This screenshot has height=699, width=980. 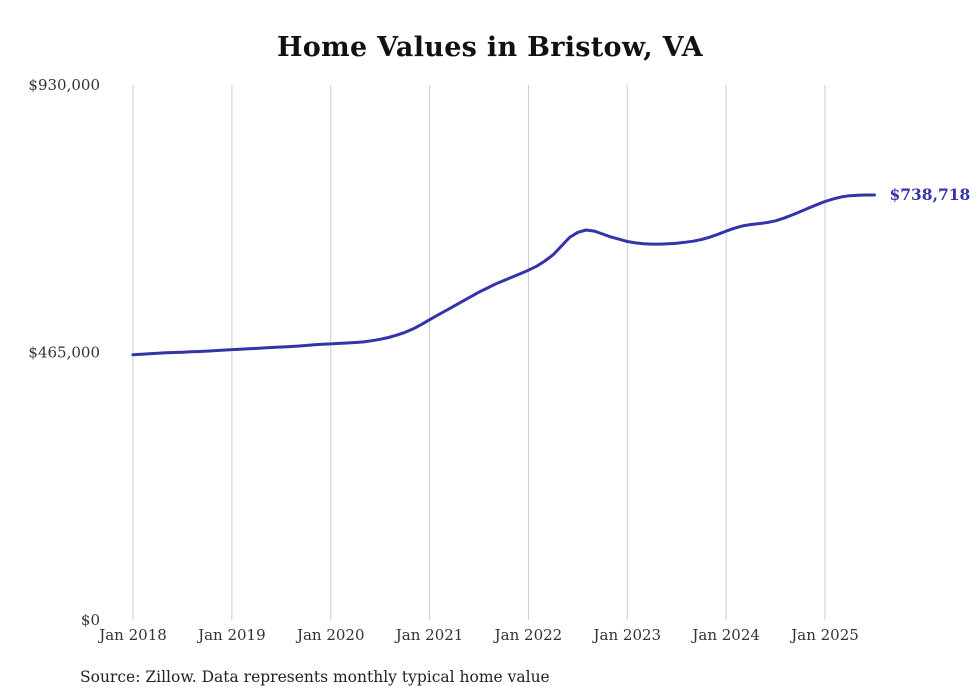 I want to click on x-axis-tick-label: Jan 2019, so click(x=231, y=635).